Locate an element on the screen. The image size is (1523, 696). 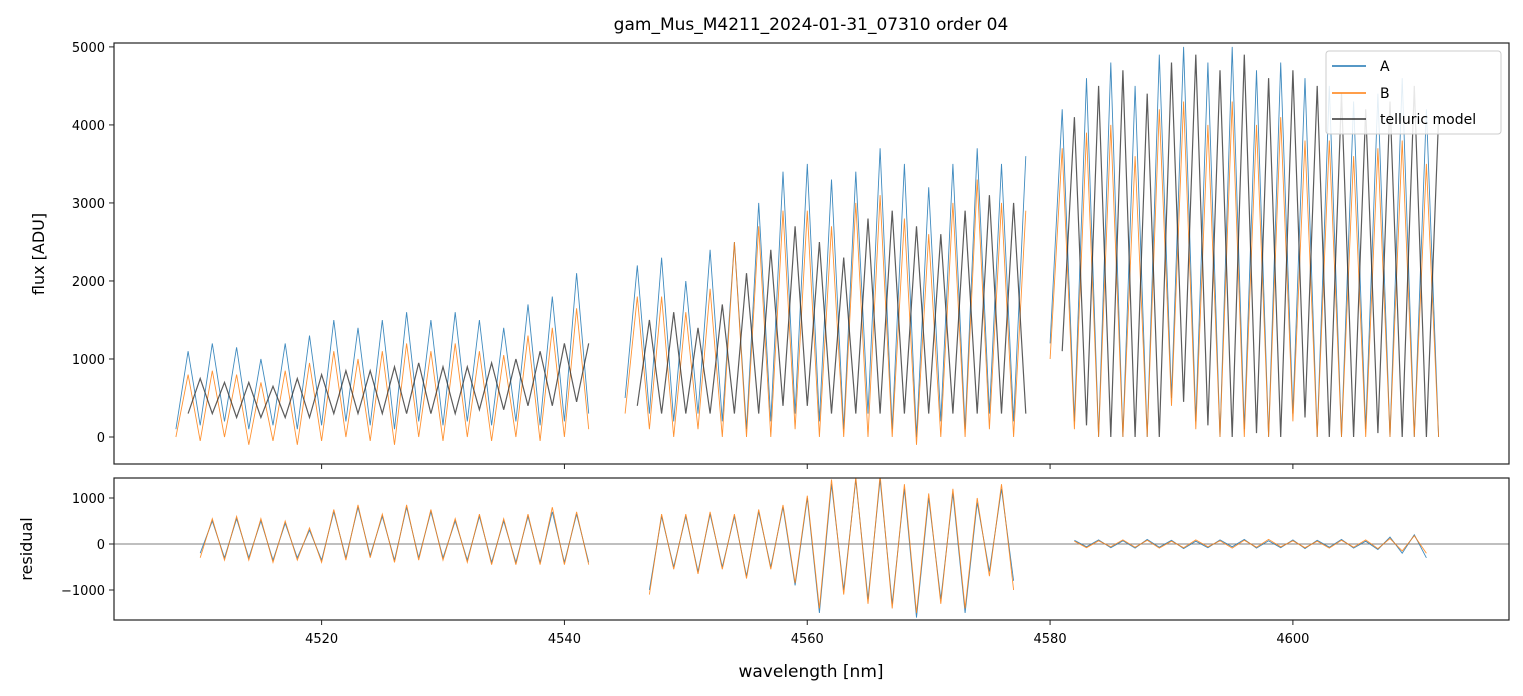
bottom-x-tick-label: 4600 is located at coordinates (1292, 639).